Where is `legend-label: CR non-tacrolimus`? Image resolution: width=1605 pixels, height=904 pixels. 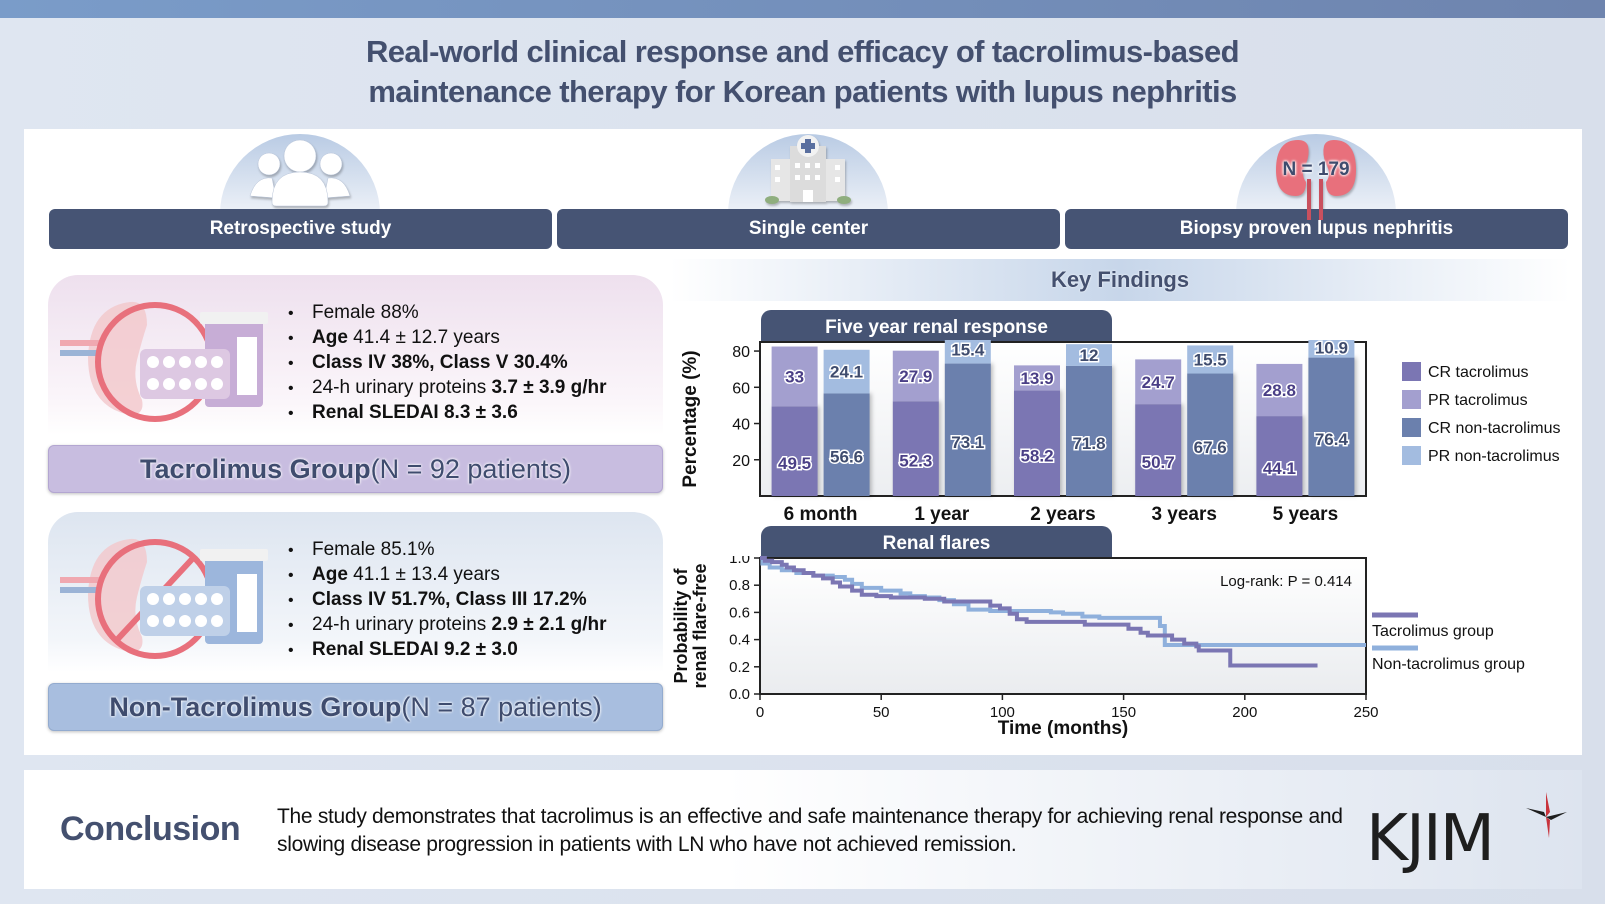
legend-label: CR non-tacrolimus is located at coordinates (1494, 428).